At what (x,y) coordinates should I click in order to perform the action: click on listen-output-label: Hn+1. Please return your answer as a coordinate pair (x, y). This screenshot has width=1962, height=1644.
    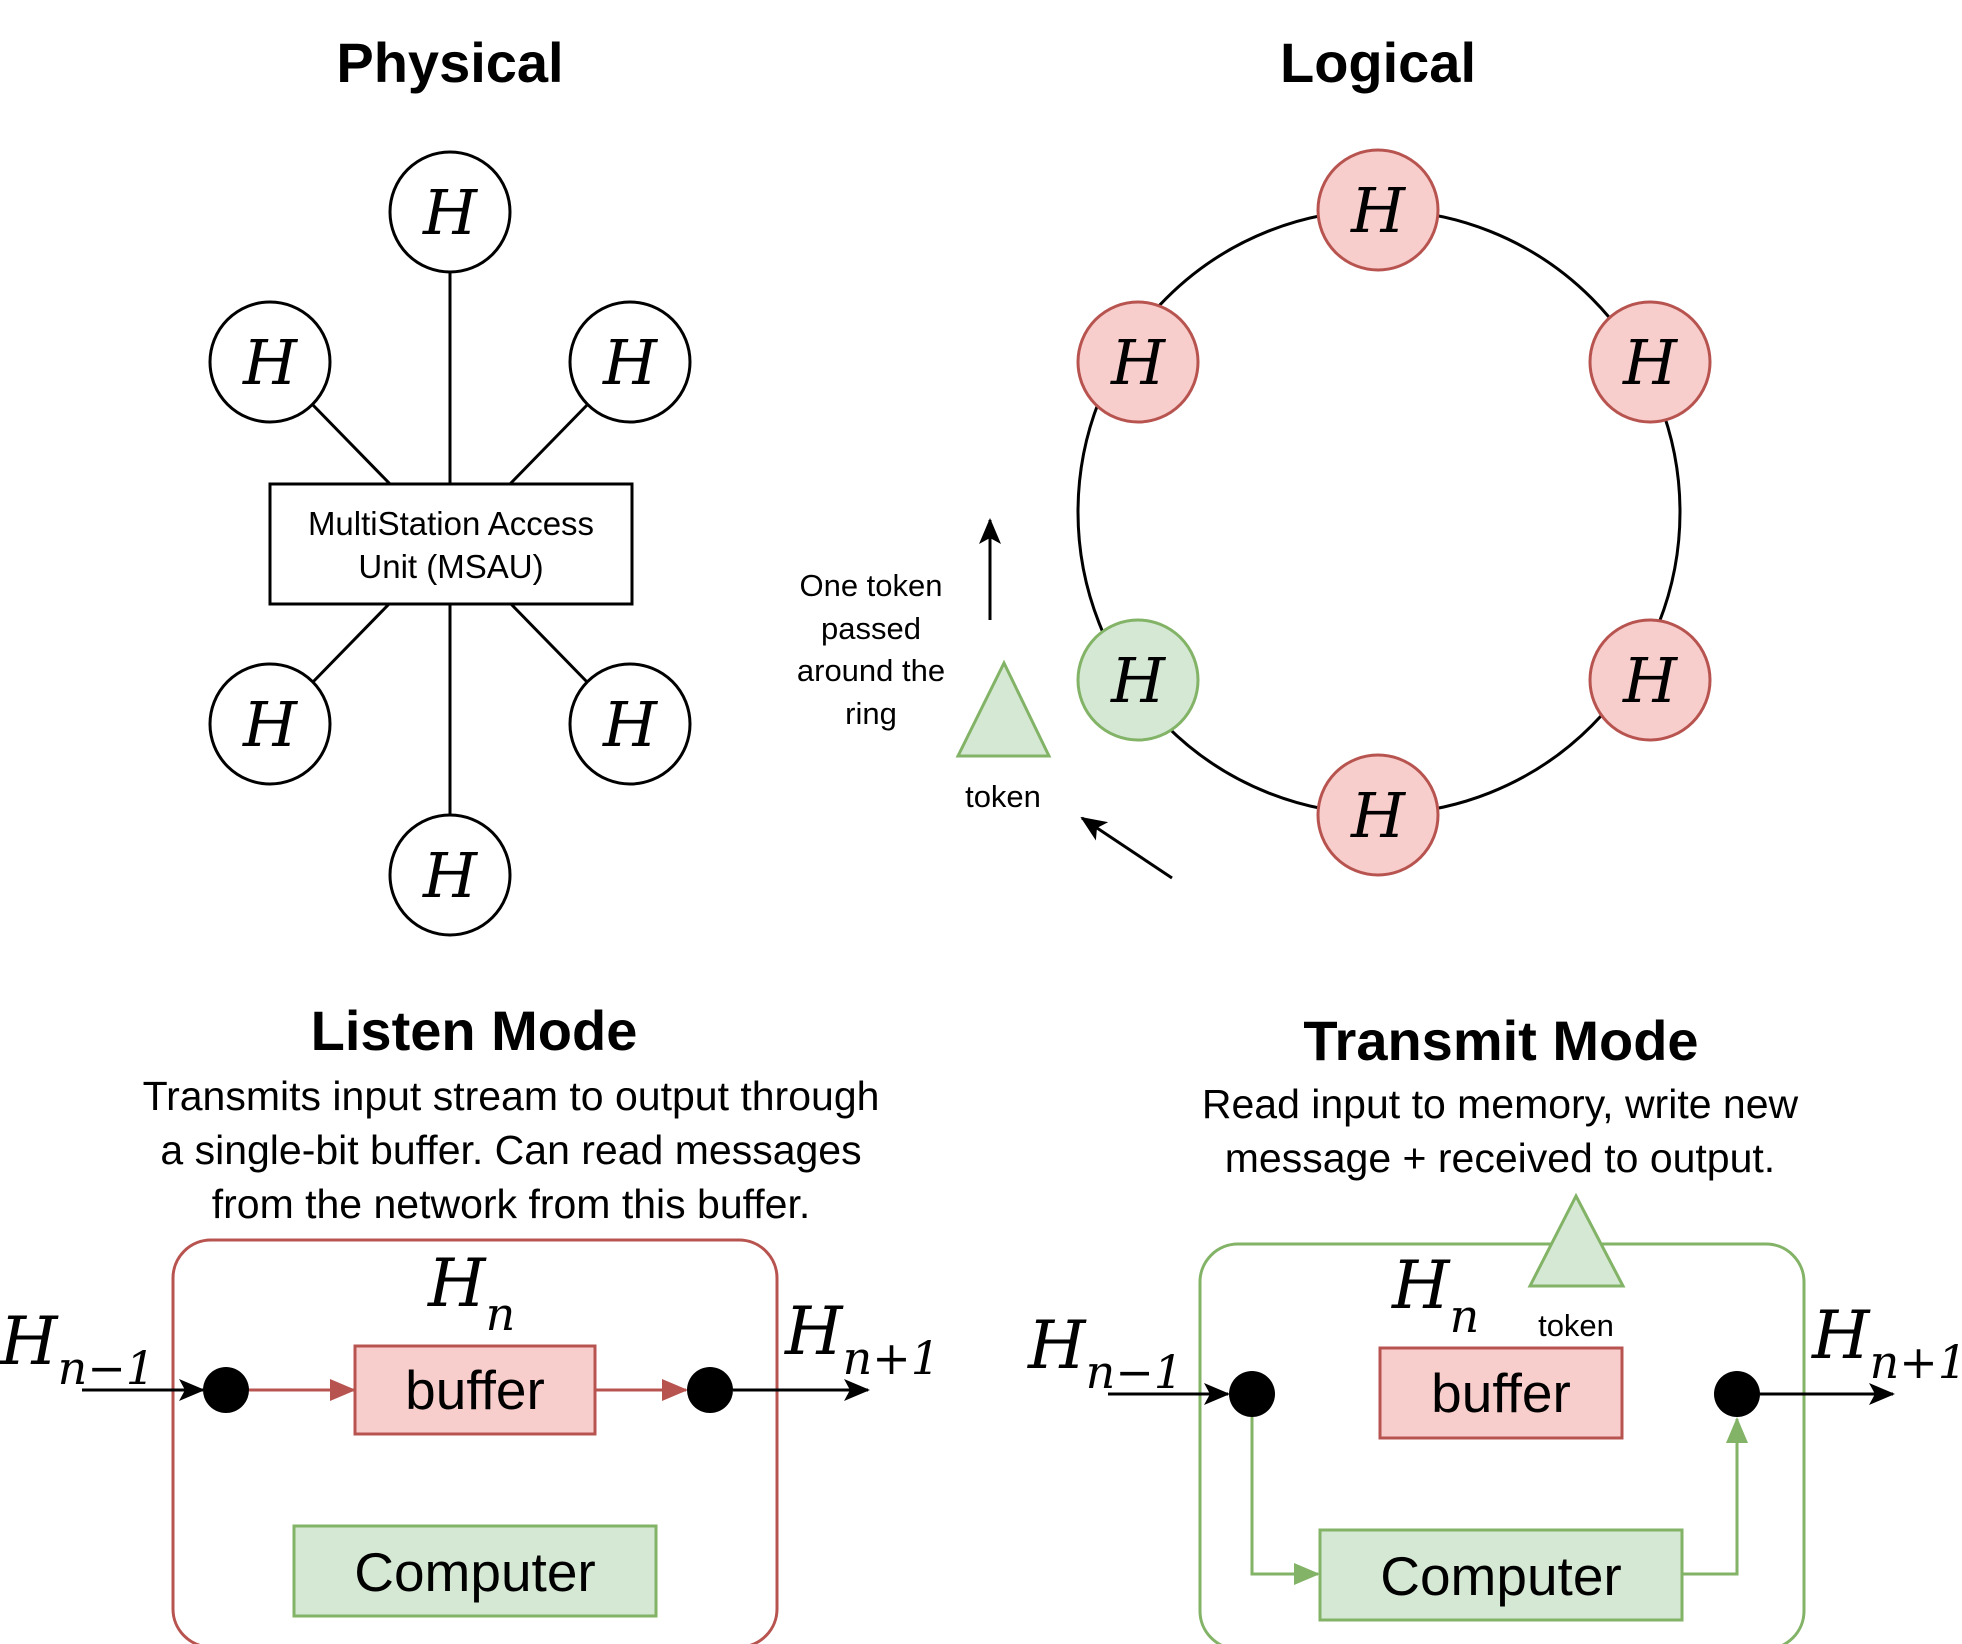
    Looking at the image, I should click on (862, 1339).